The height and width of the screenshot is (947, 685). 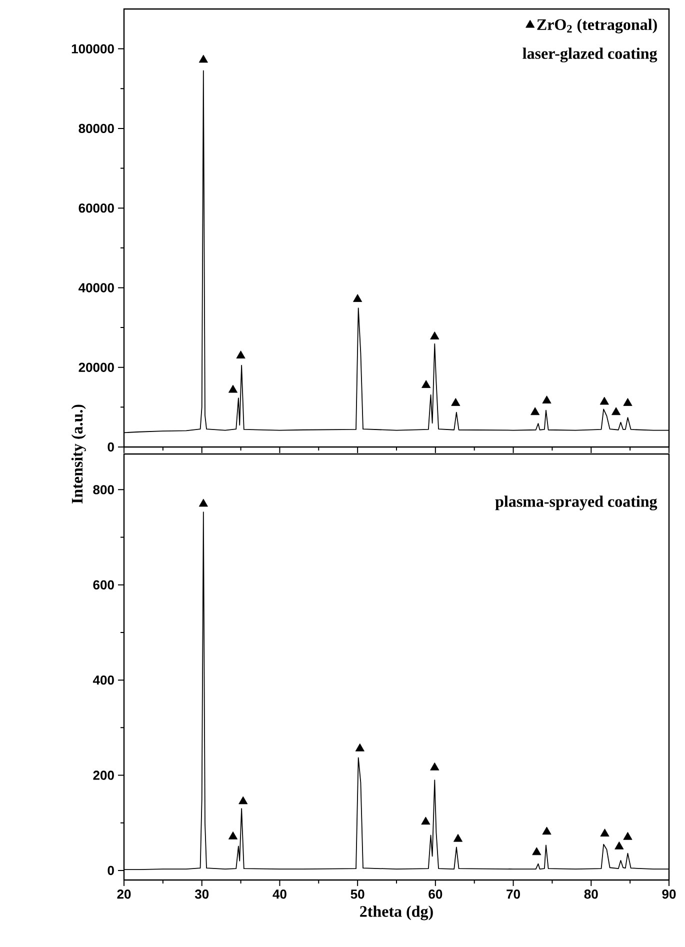 I want to click on x-tick-label: 30, so click(x=201, y=894).